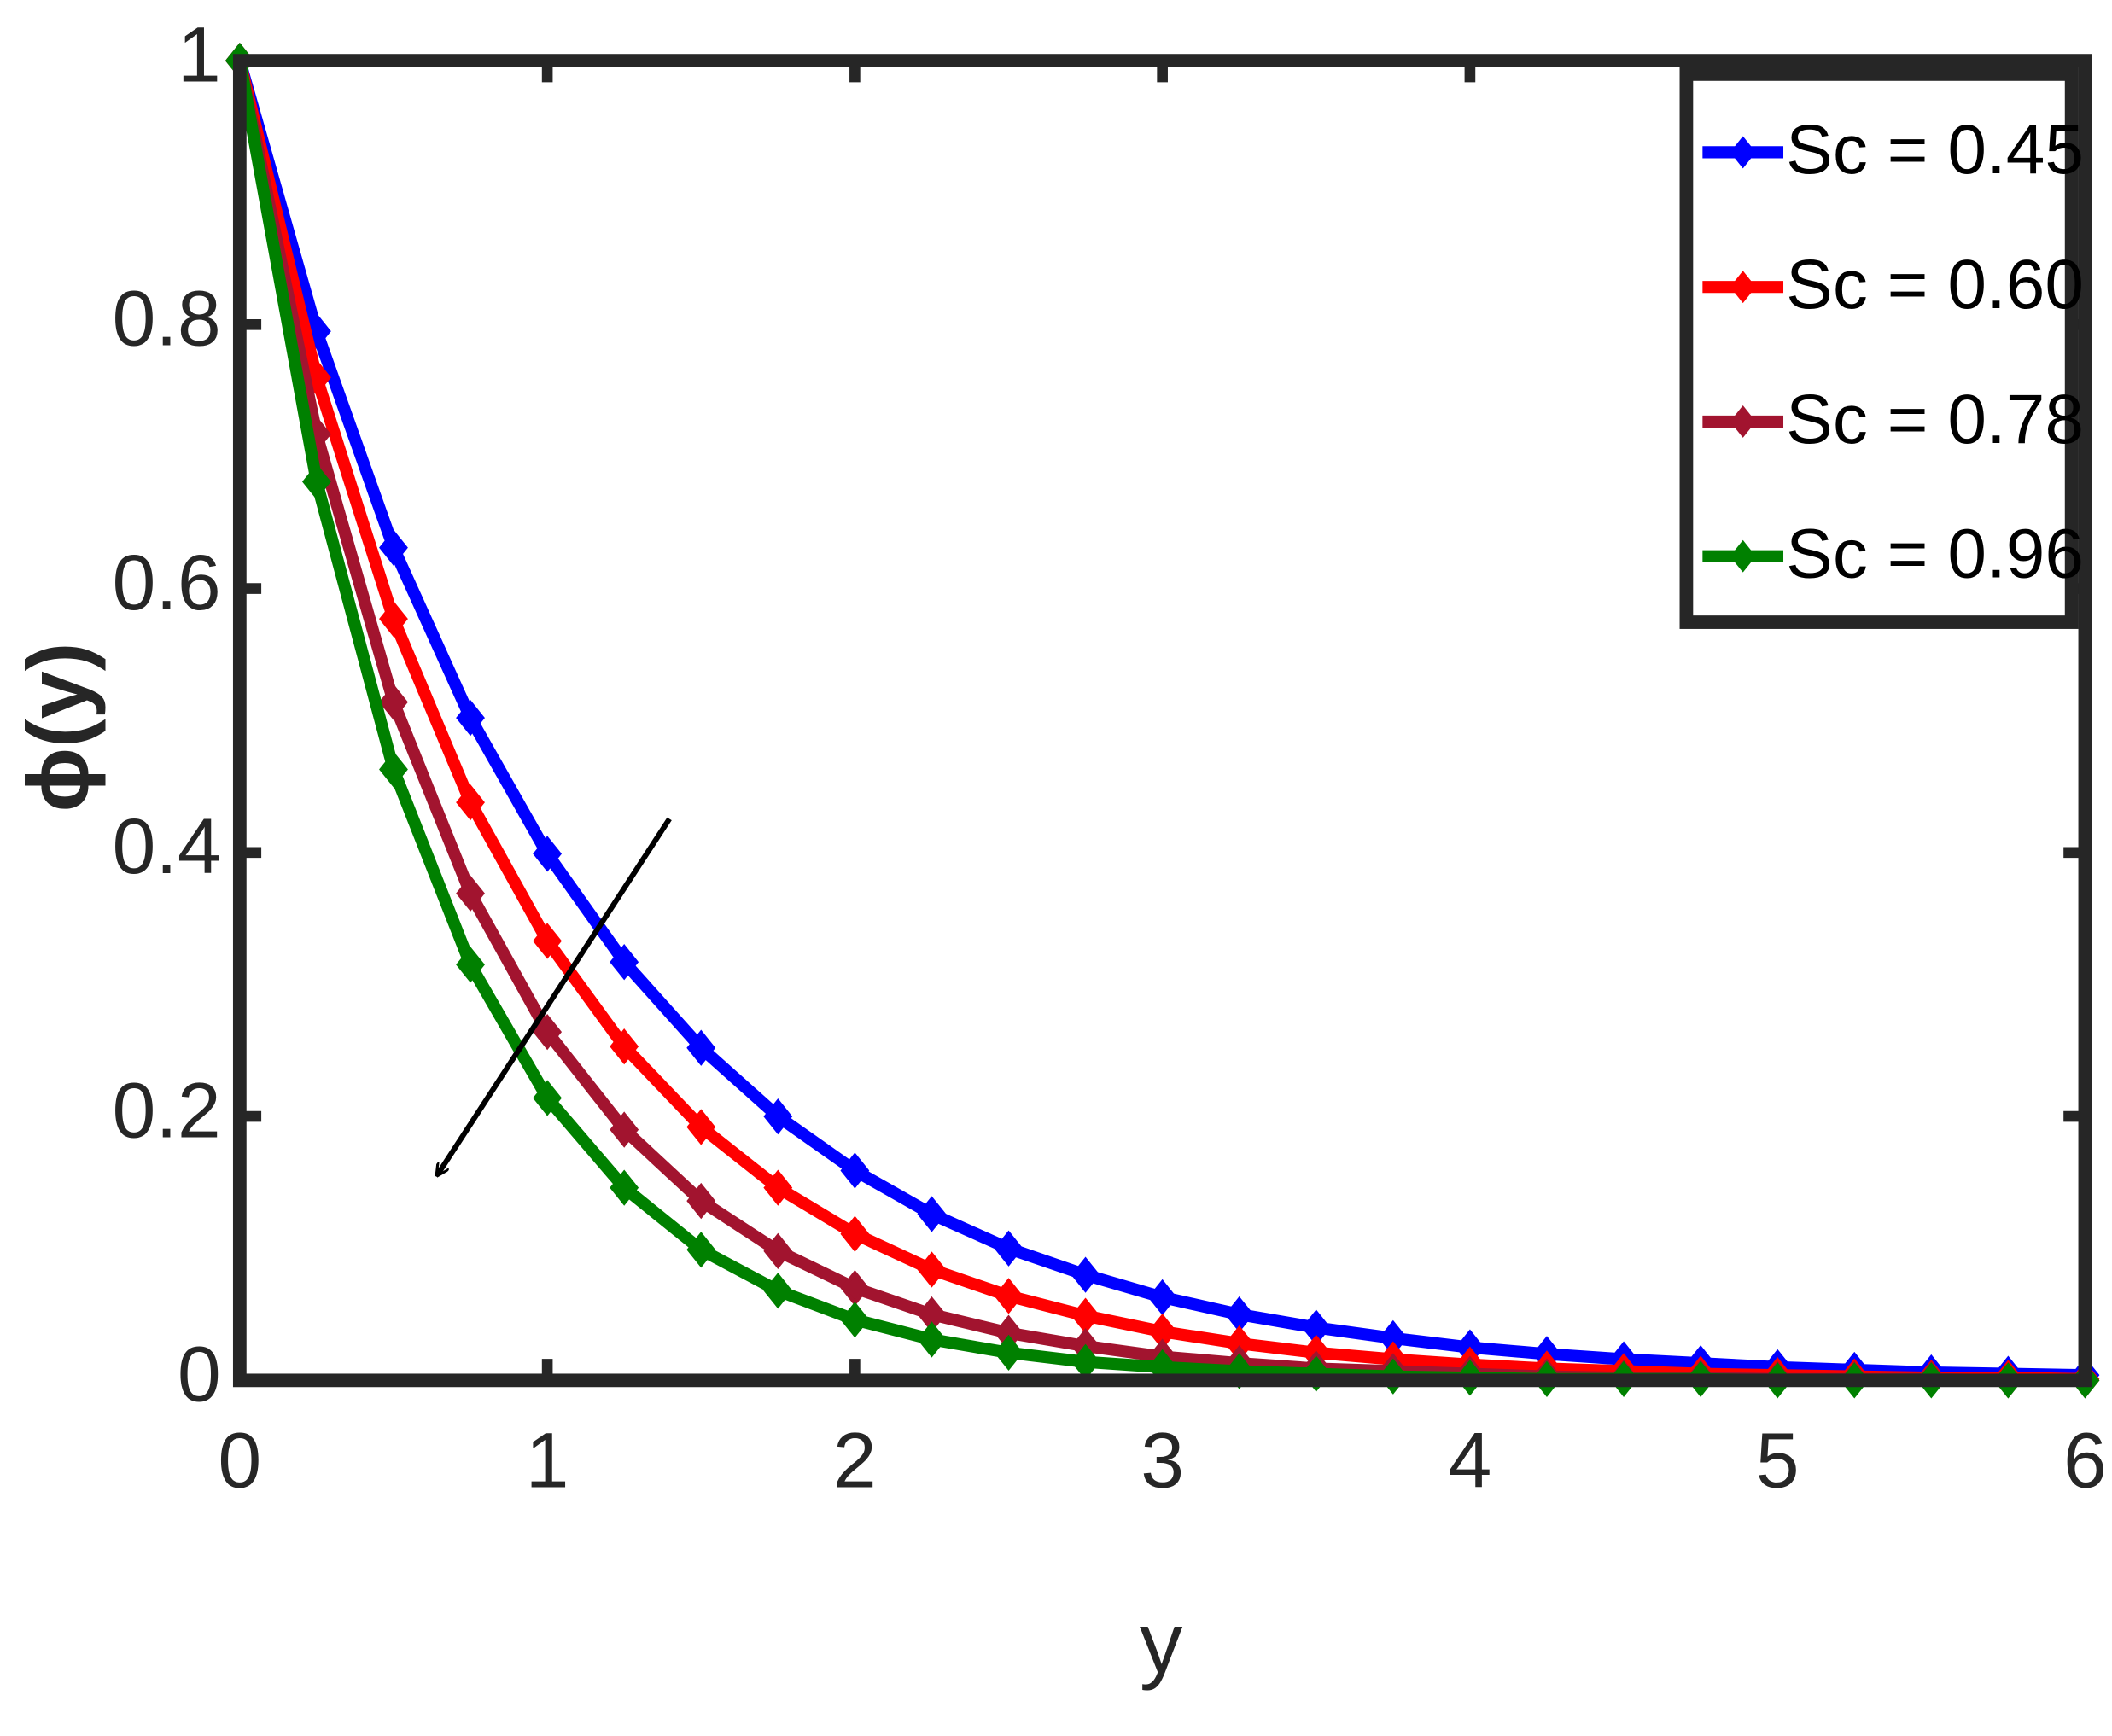 This screenshot has height=1736, width=2112. What do you see at coordinates (1161, 1644) in the screenshot?
I see `x-axis-label: y` at bounding box center [1161, 1644].